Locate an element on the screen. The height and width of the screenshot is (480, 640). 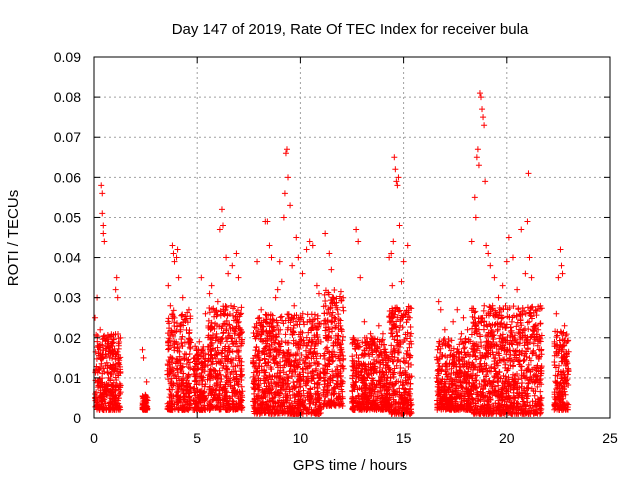
y-tick-label: 0.07 is located at coordinates (67, 137).